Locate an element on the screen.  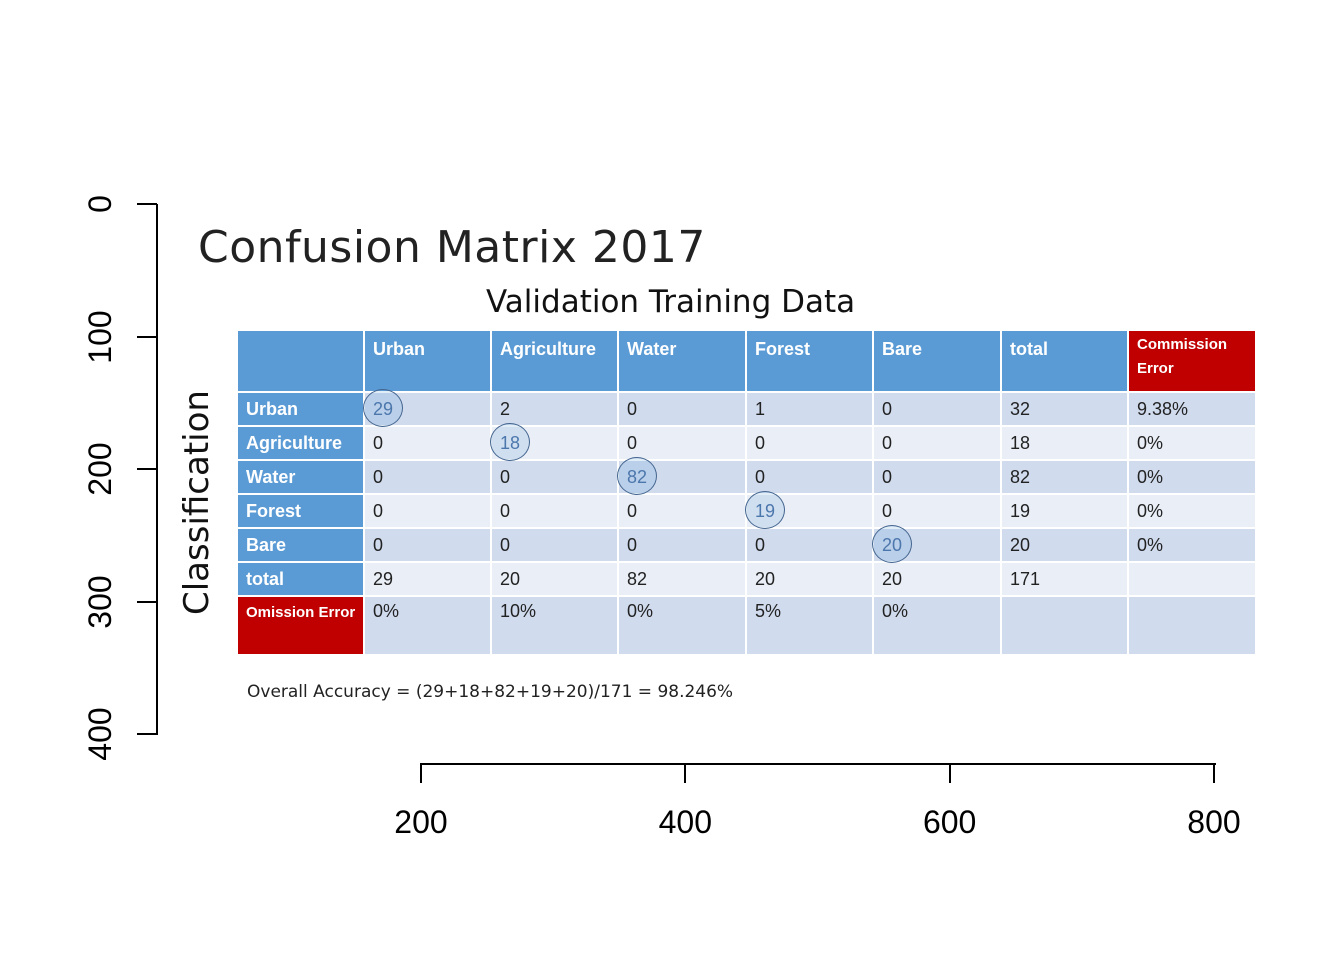
row-header: Agriculture is located at coordinates (300, 443).